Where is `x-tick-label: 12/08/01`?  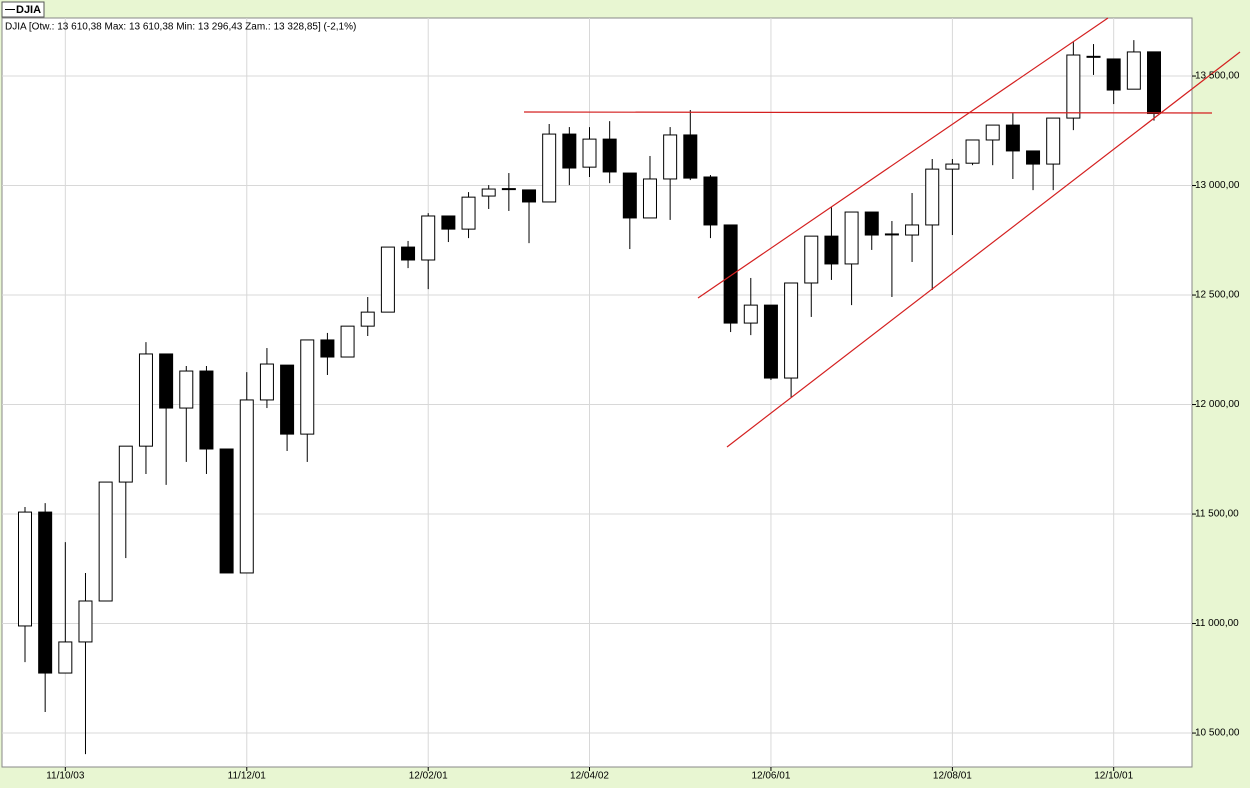 x-tick-label: 12/08/01 is located at coordinates (952, 776).